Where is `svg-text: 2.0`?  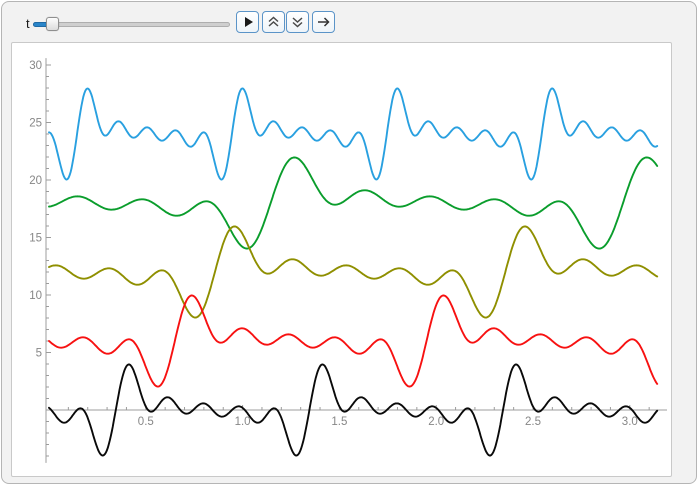 svg-text: 2.0 is located at coordinates (436, 422).